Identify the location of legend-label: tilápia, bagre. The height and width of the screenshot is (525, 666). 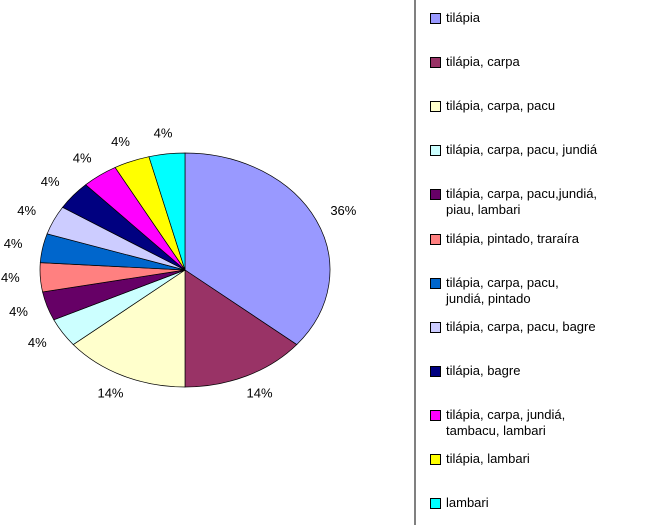
(483, 370).